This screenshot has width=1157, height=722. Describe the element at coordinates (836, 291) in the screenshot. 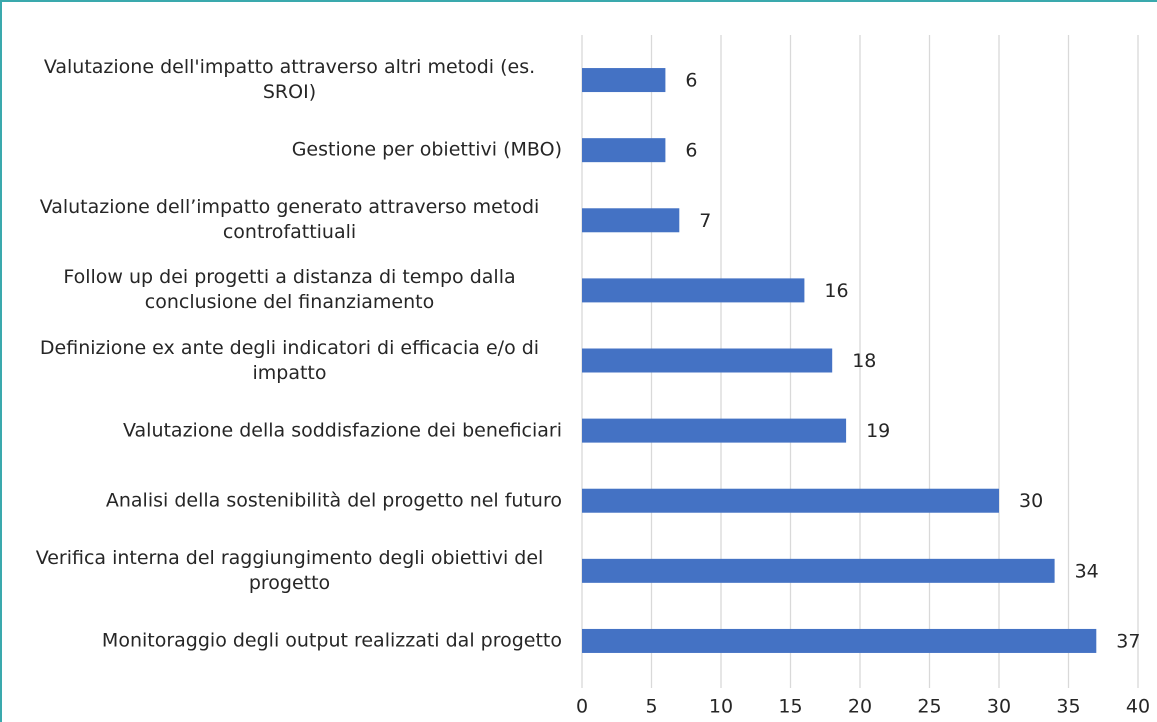

I see `data-label: 16` at that location.